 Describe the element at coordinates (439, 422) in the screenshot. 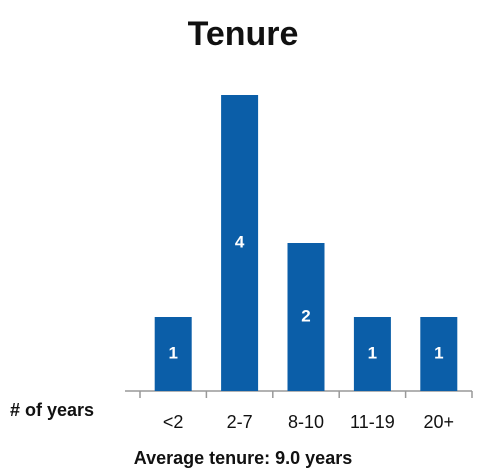

I see `x-tick-label: 20+` at that location.